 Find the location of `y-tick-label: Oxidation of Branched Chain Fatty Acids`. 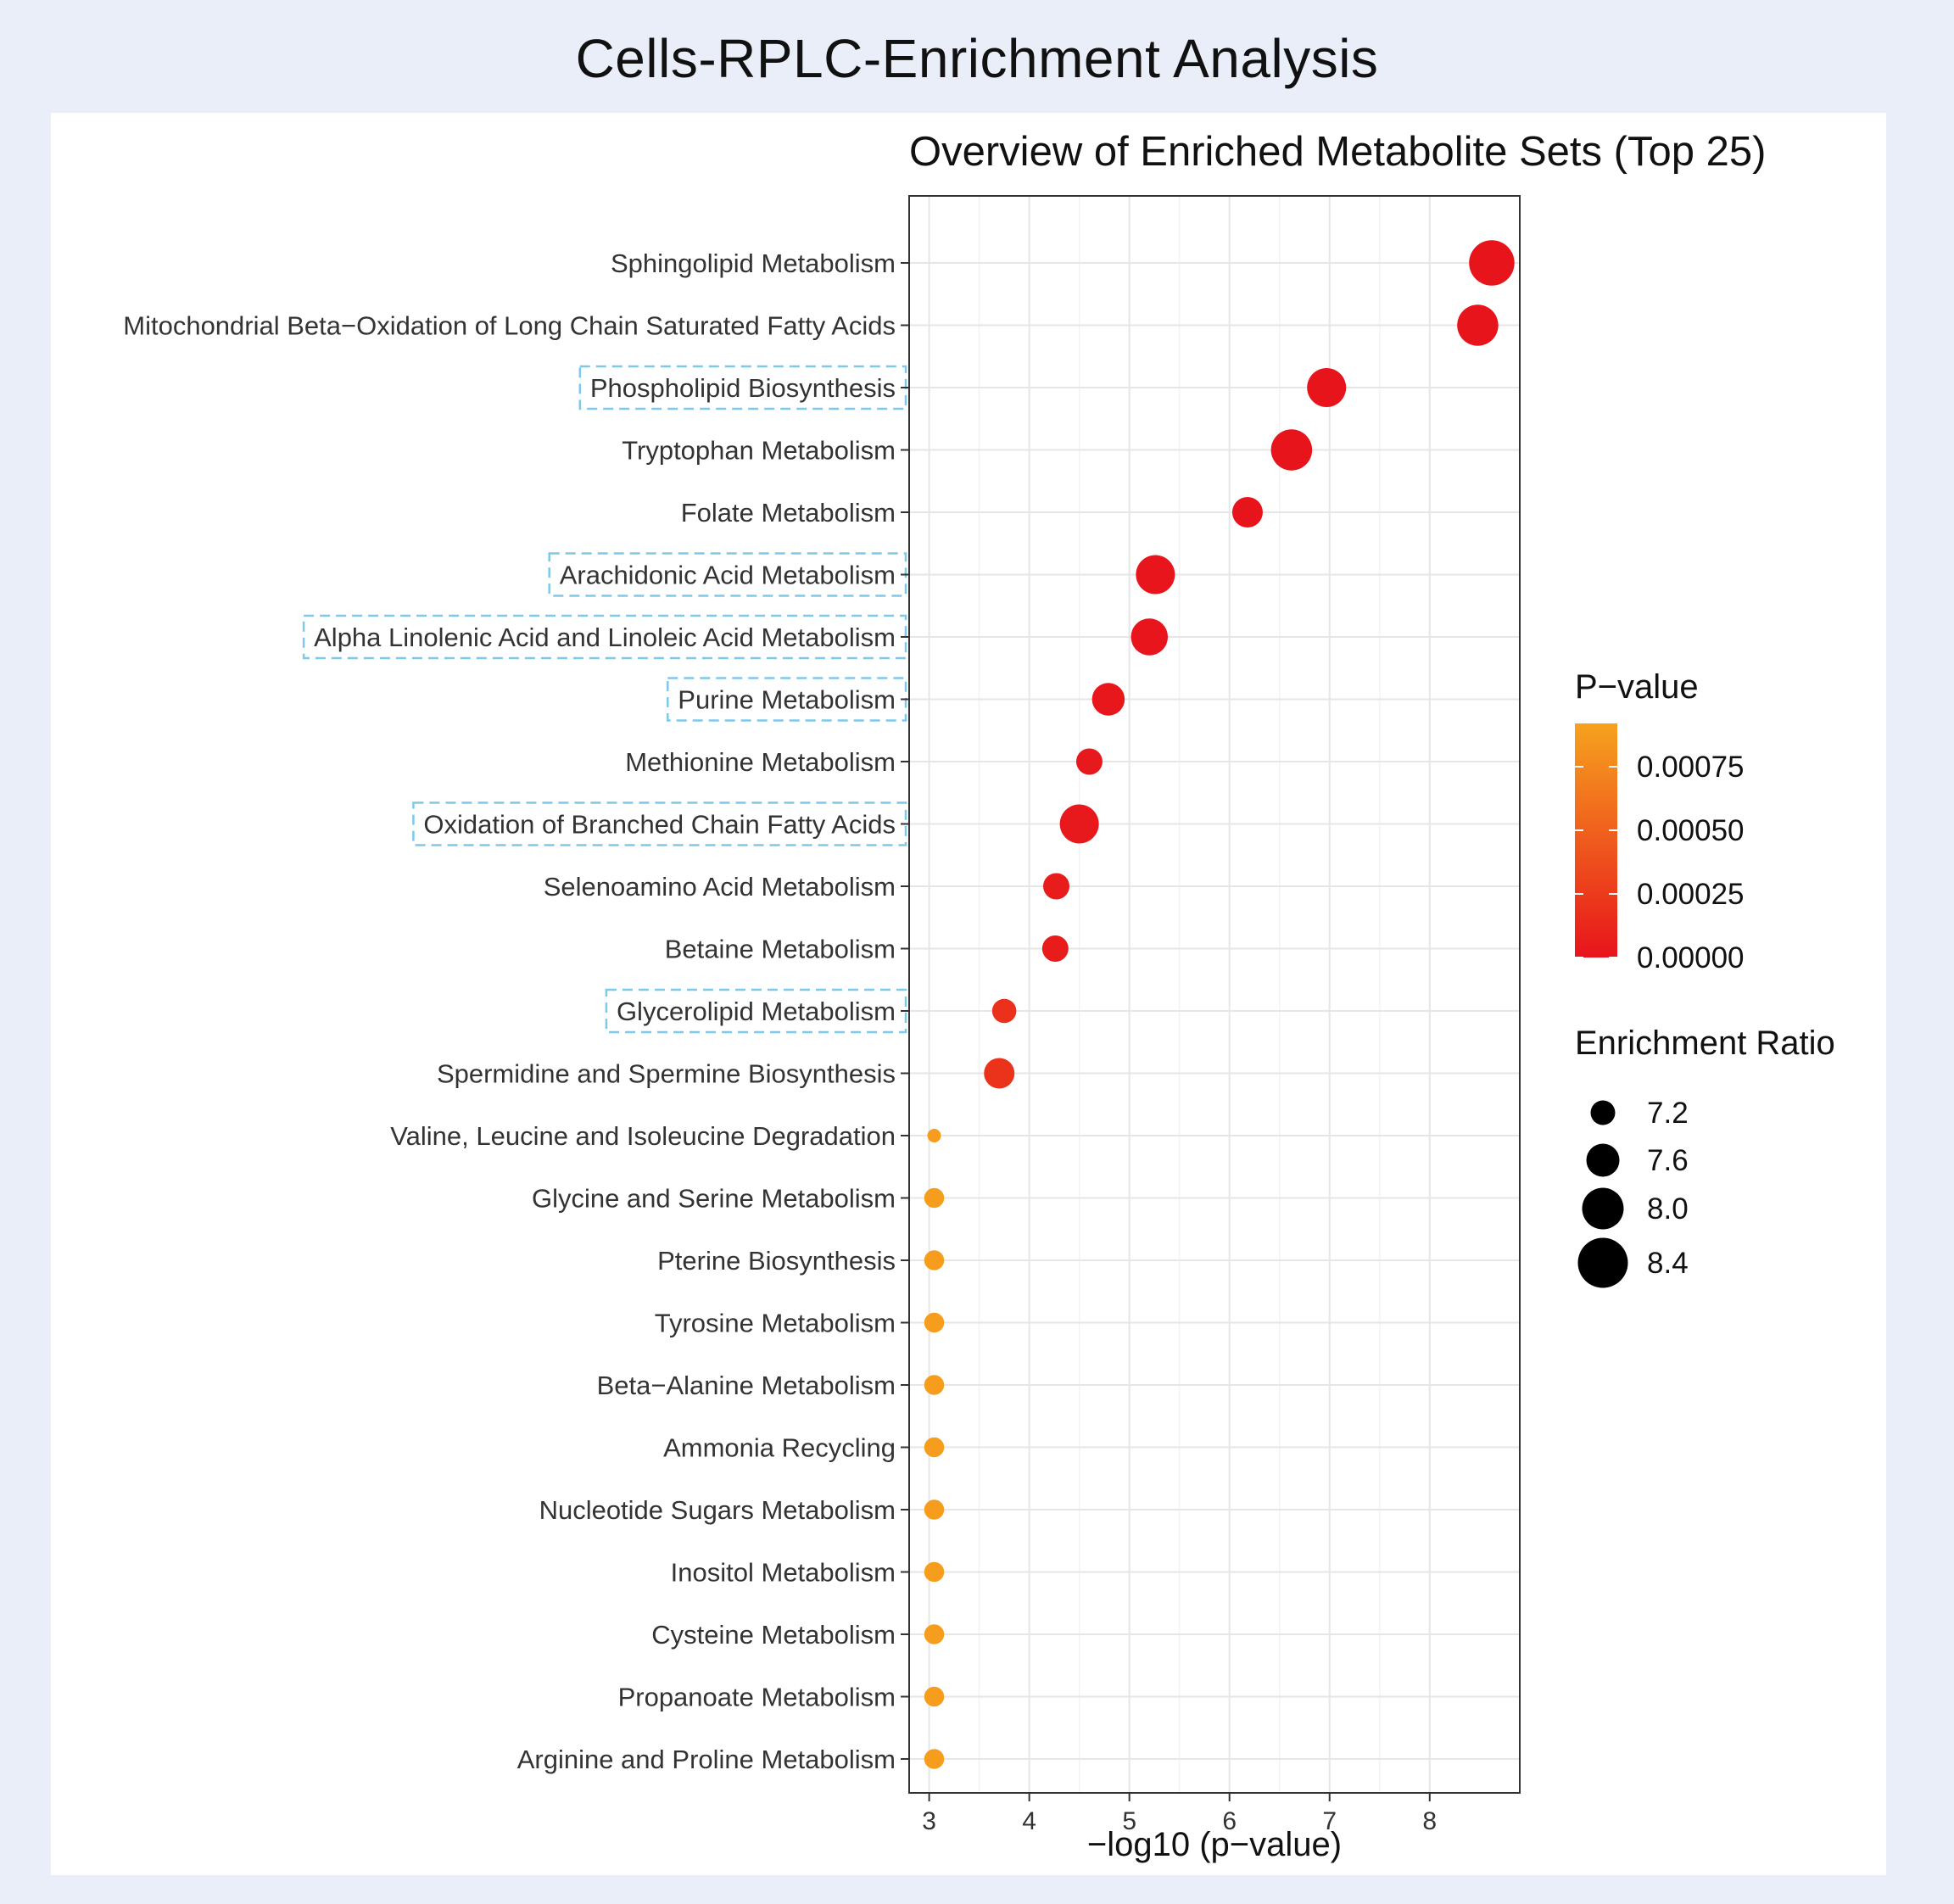

y-tick-label: Oxidation of Branched Chain Fatty Acids is located at coordinates (659, 825).